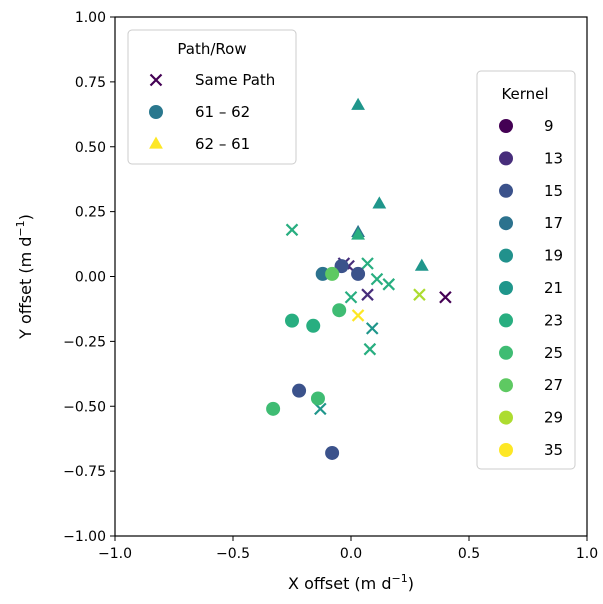  What do you see at coordinates (156, 80) in the screenshot?
I see `path-row-legend-marker-x` at bounding box center [156, 80].